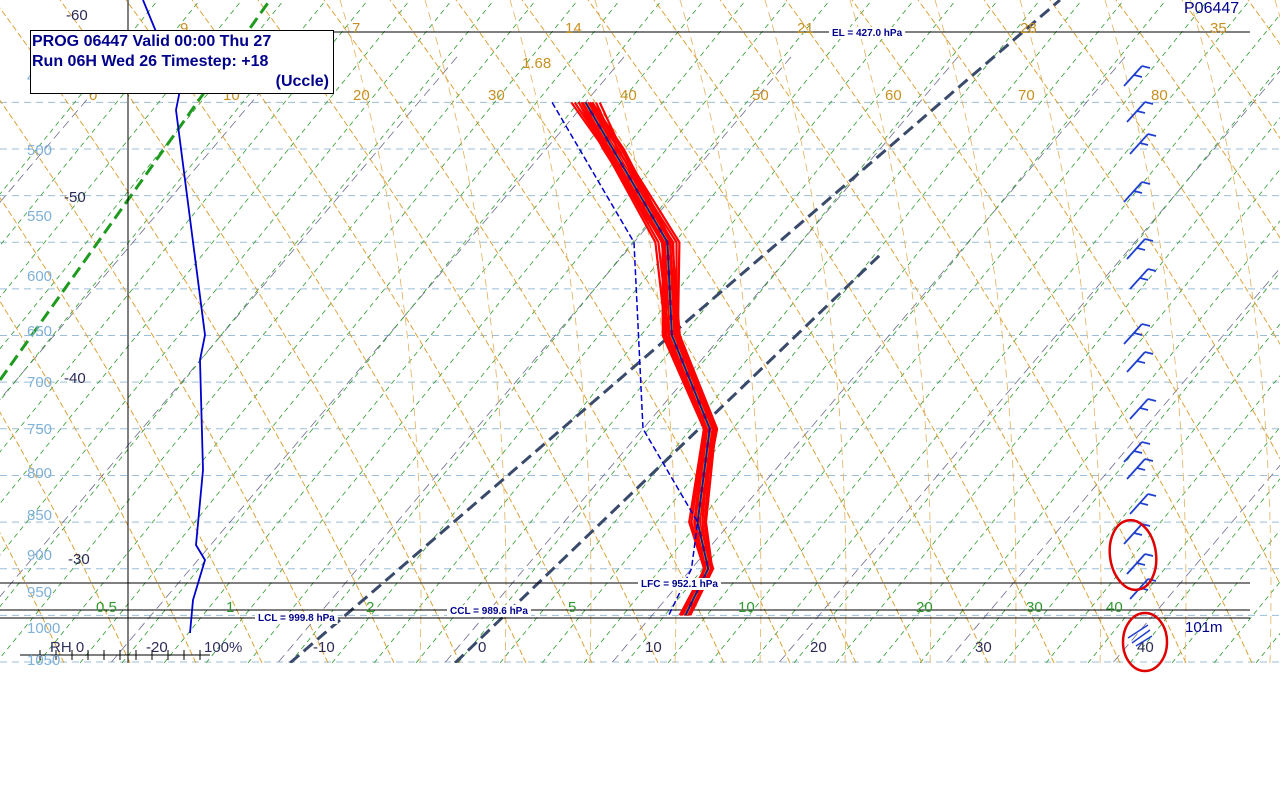 The width and height of the screenshot is (1280, 800). What do you see at coordinates (482, 647) in the screenshot?
I see `temperature-tick-label: 0` at bounding box center [482, 647].